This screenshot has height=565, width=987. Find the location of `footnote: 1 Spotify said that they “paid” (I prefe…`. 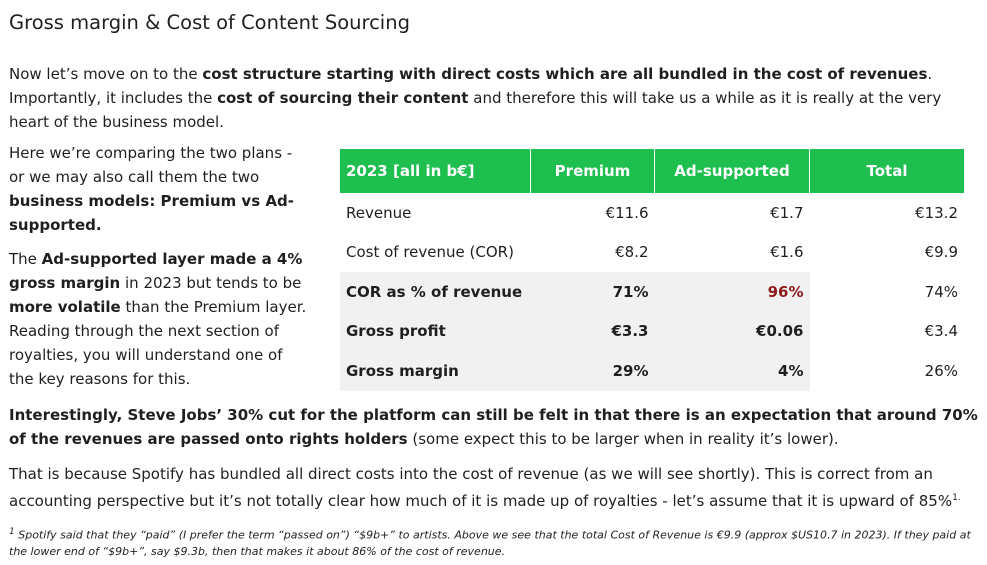

footnote: 1 Spotify said that they “paid” (I prefe… is located at coordinates (496, 542).